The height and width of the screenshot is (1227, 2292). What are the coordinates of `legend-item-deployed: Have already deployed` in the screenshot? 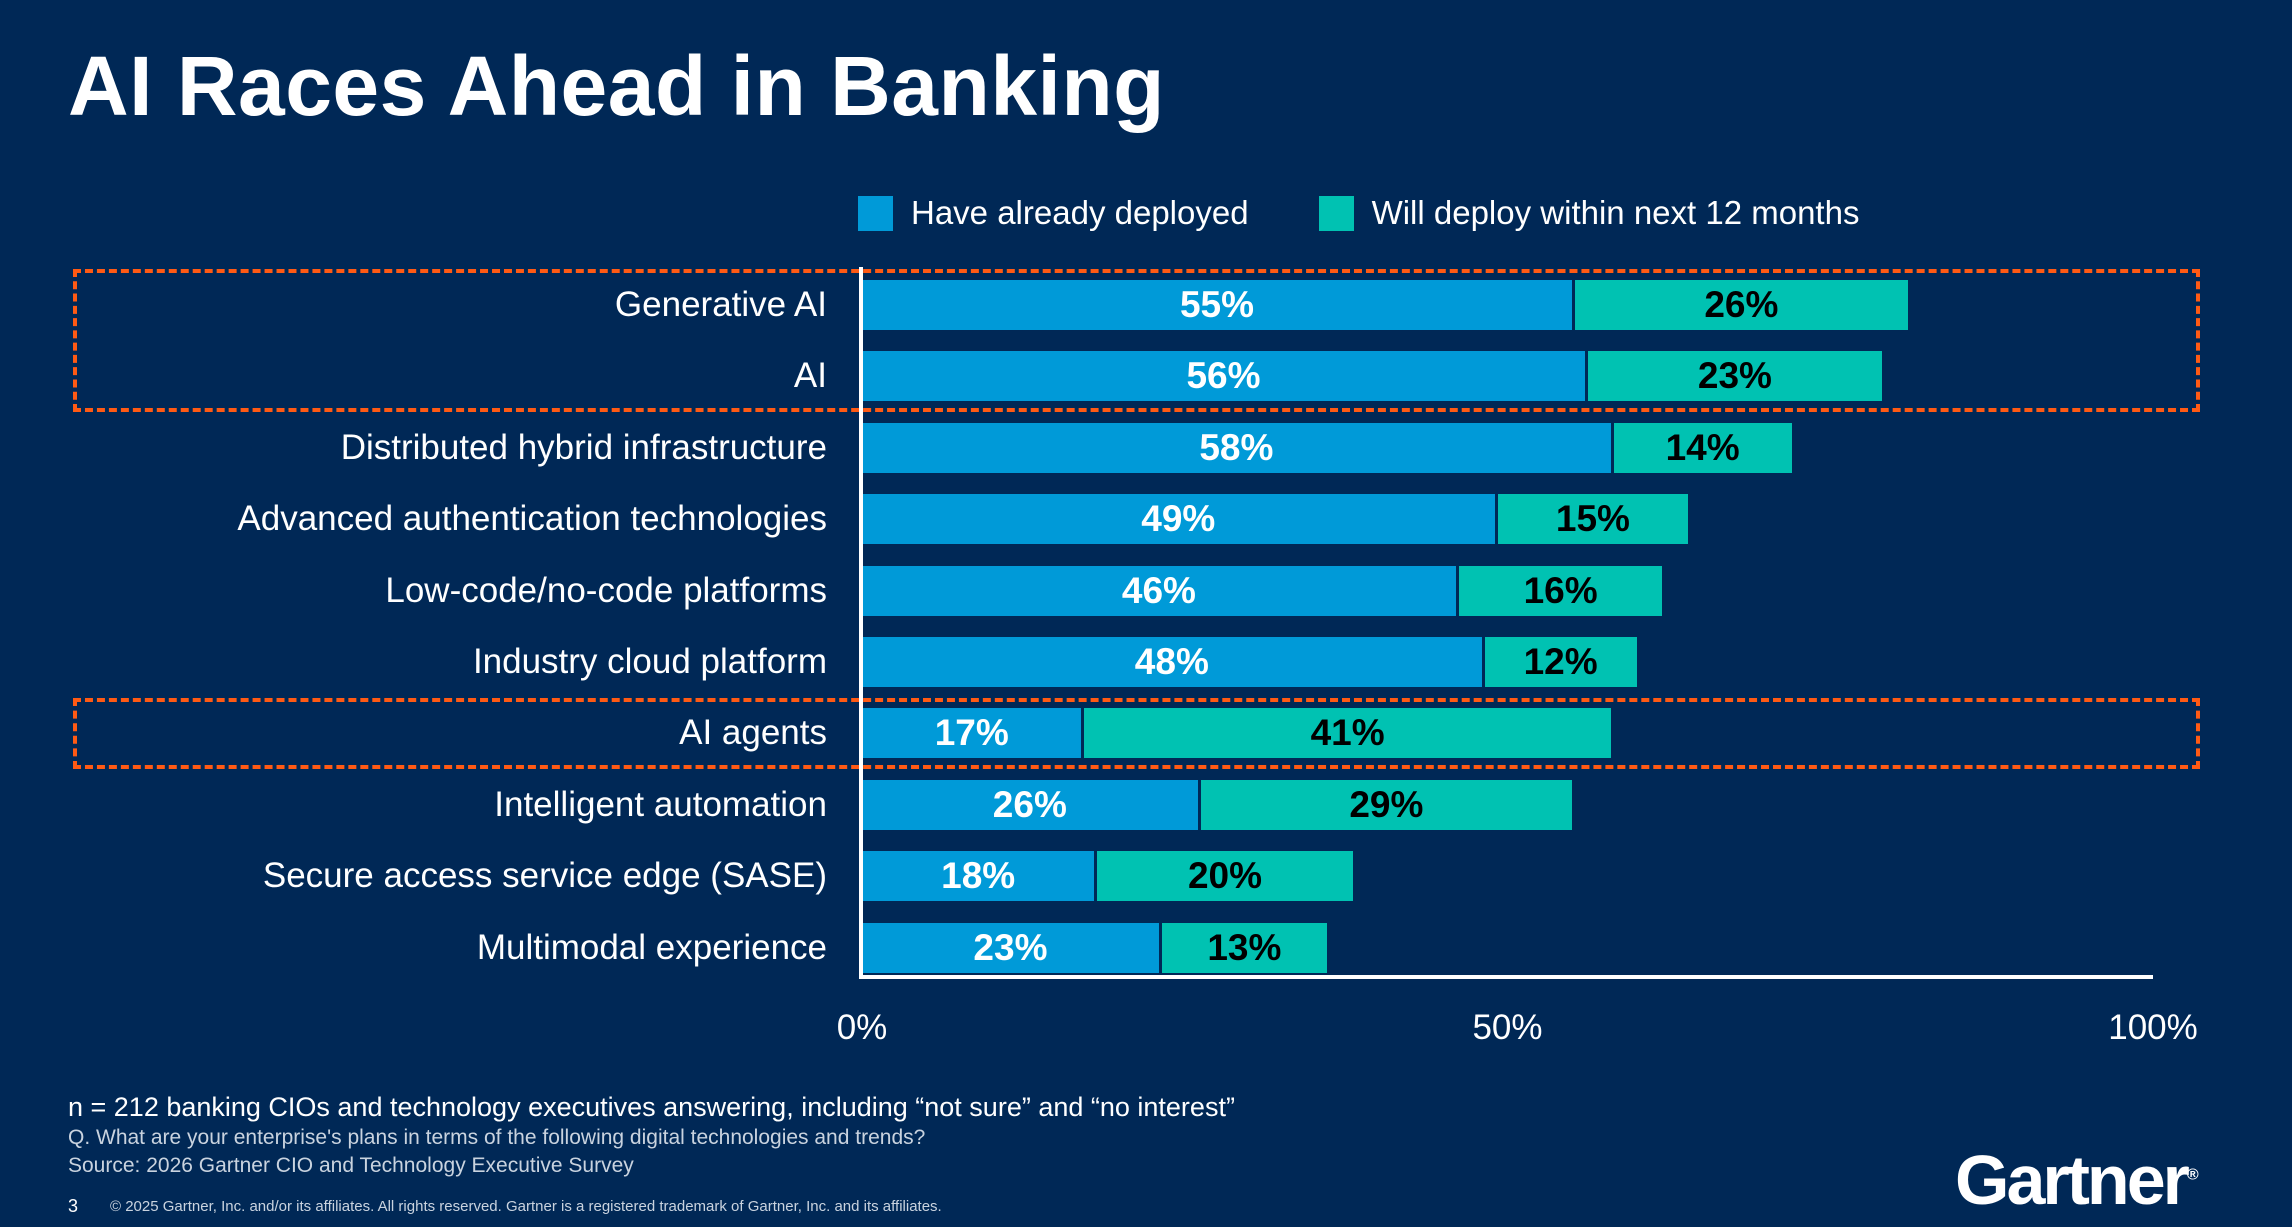 It's located at (1053, 213).